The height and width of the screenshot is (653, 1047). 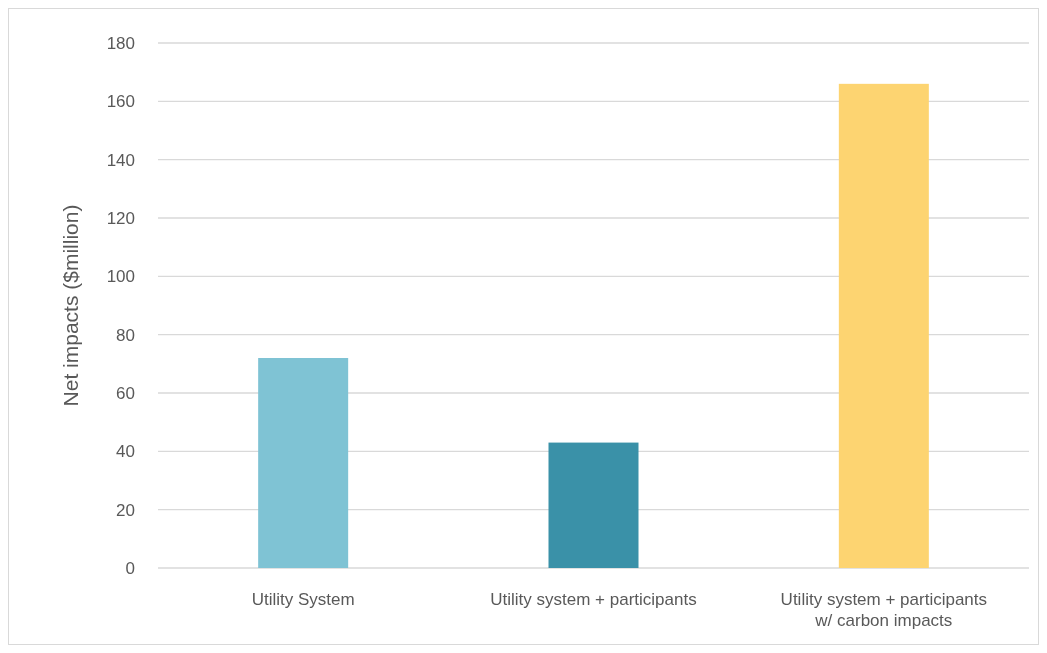 I want to click on x-tick-label: Utility system + participants w/ carbon impacts, so click(x=884, y=610).